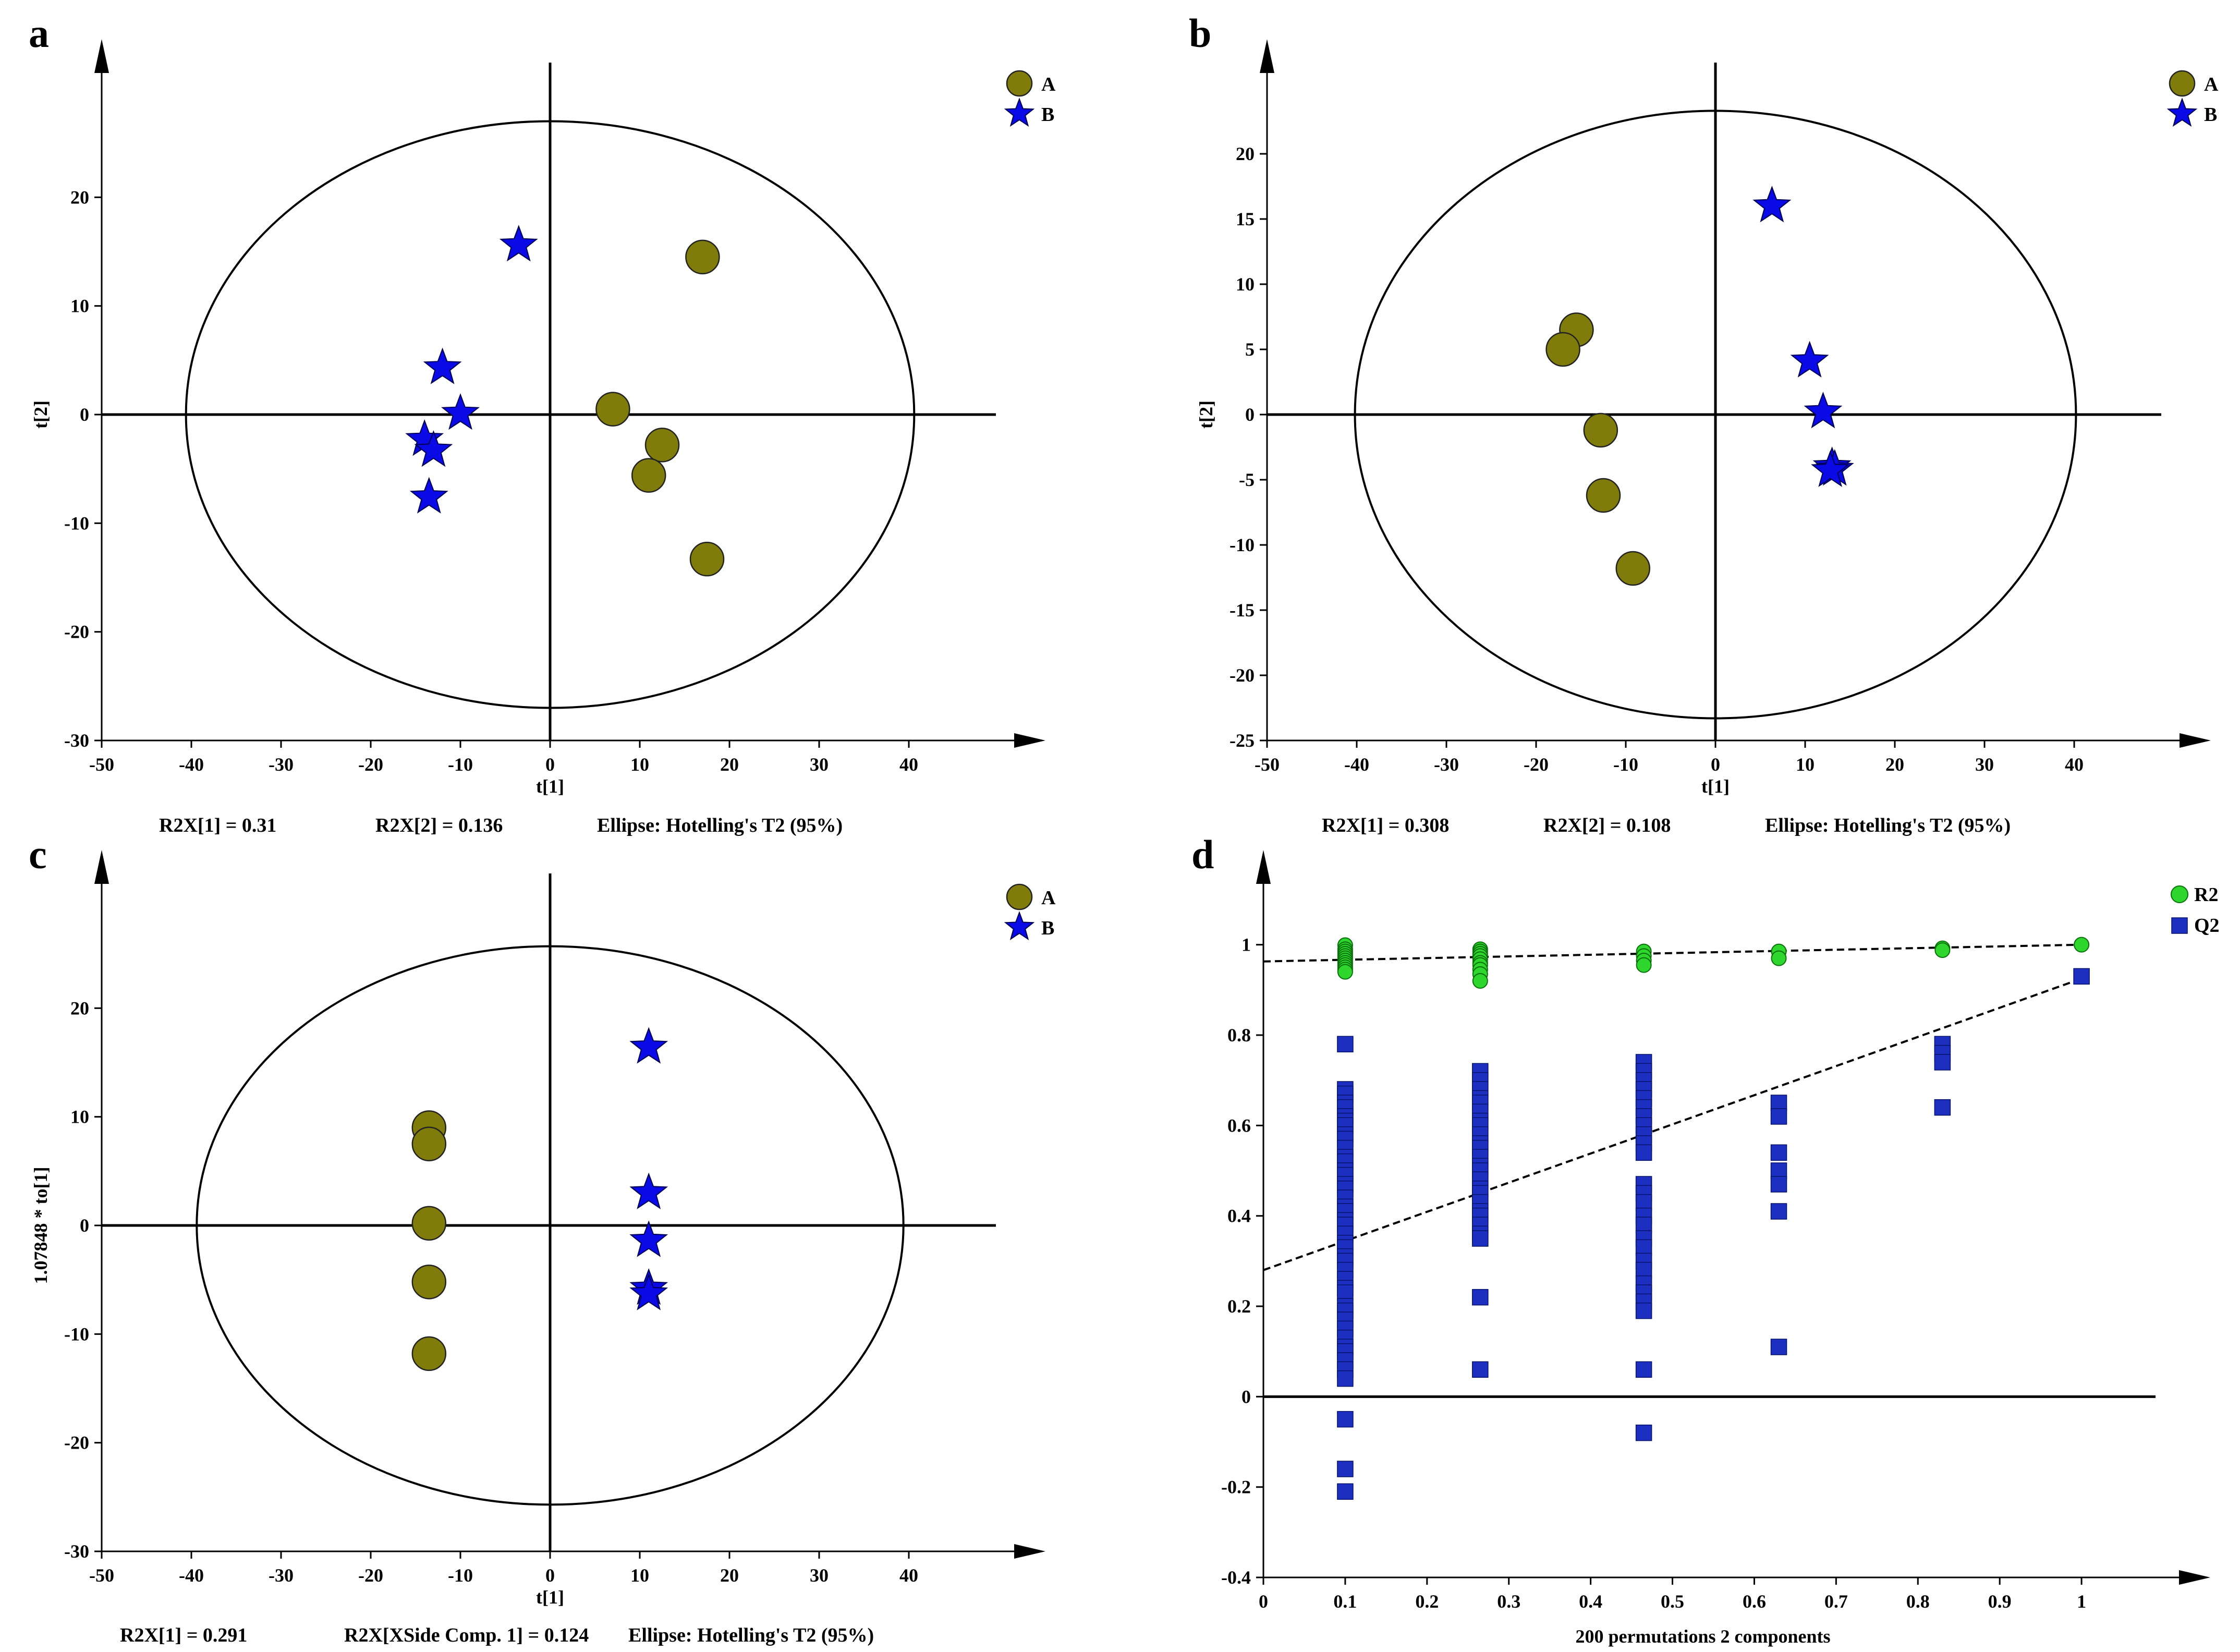 The image size is (2240, 1652). Describe the element at coordinates (1047, 115) in the screenshot. I see `legend-label-B: B` at that location.